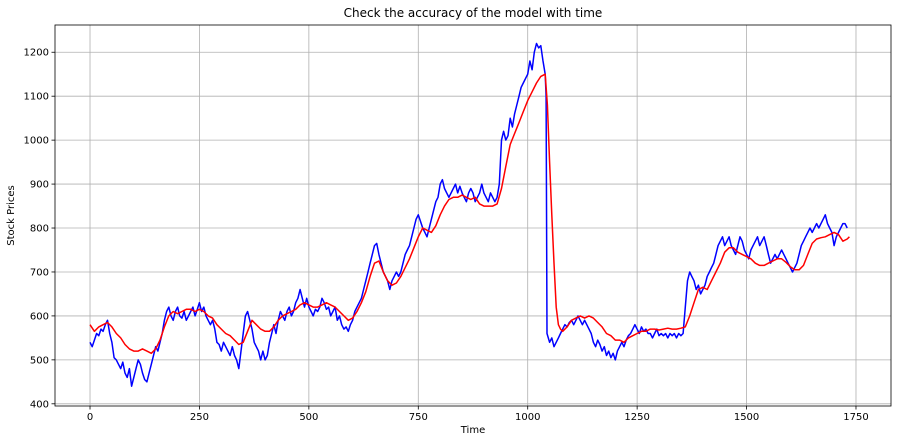 The width and height of the screenshot is (897, 441). I want to click on y-tick-label: 1200, so click(36, 53).